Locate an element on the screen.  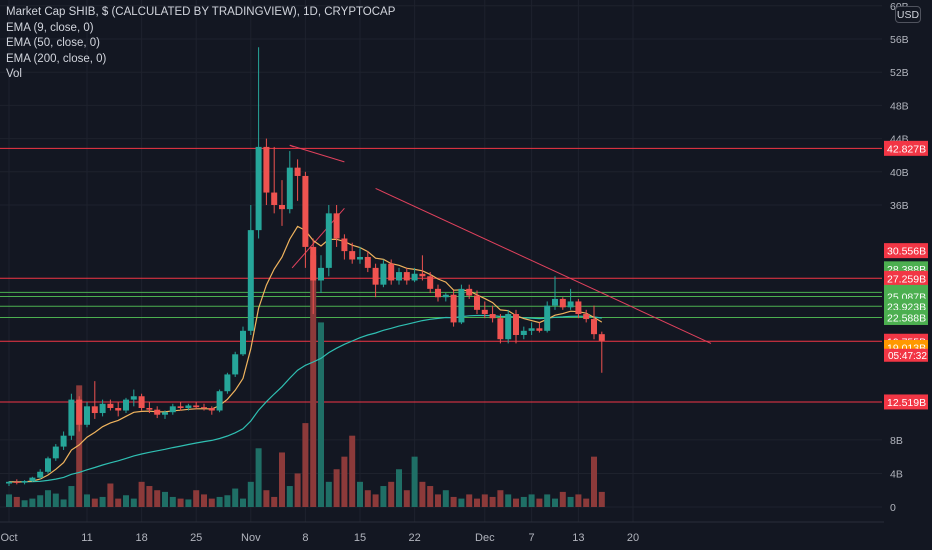
time-tick-label: 13 is located at coordinates (578, 538).